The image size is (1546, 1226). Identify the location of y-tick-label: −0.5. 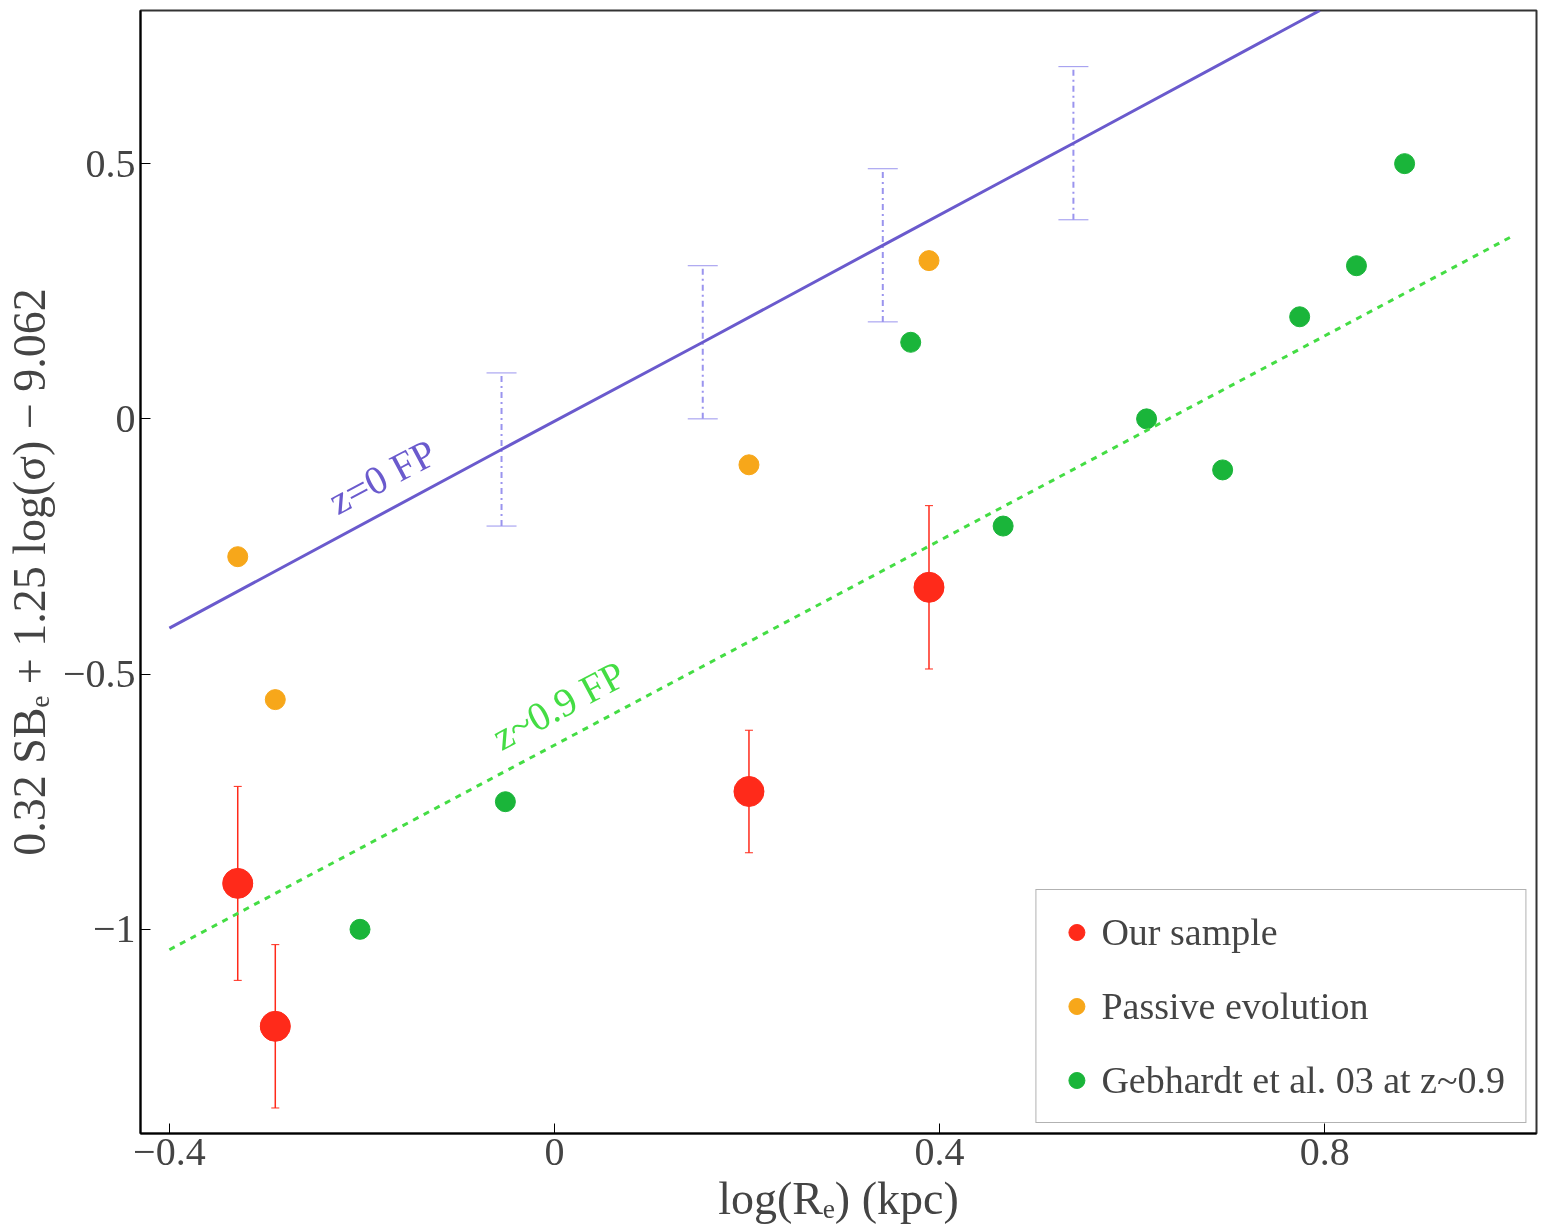
(99, 674).